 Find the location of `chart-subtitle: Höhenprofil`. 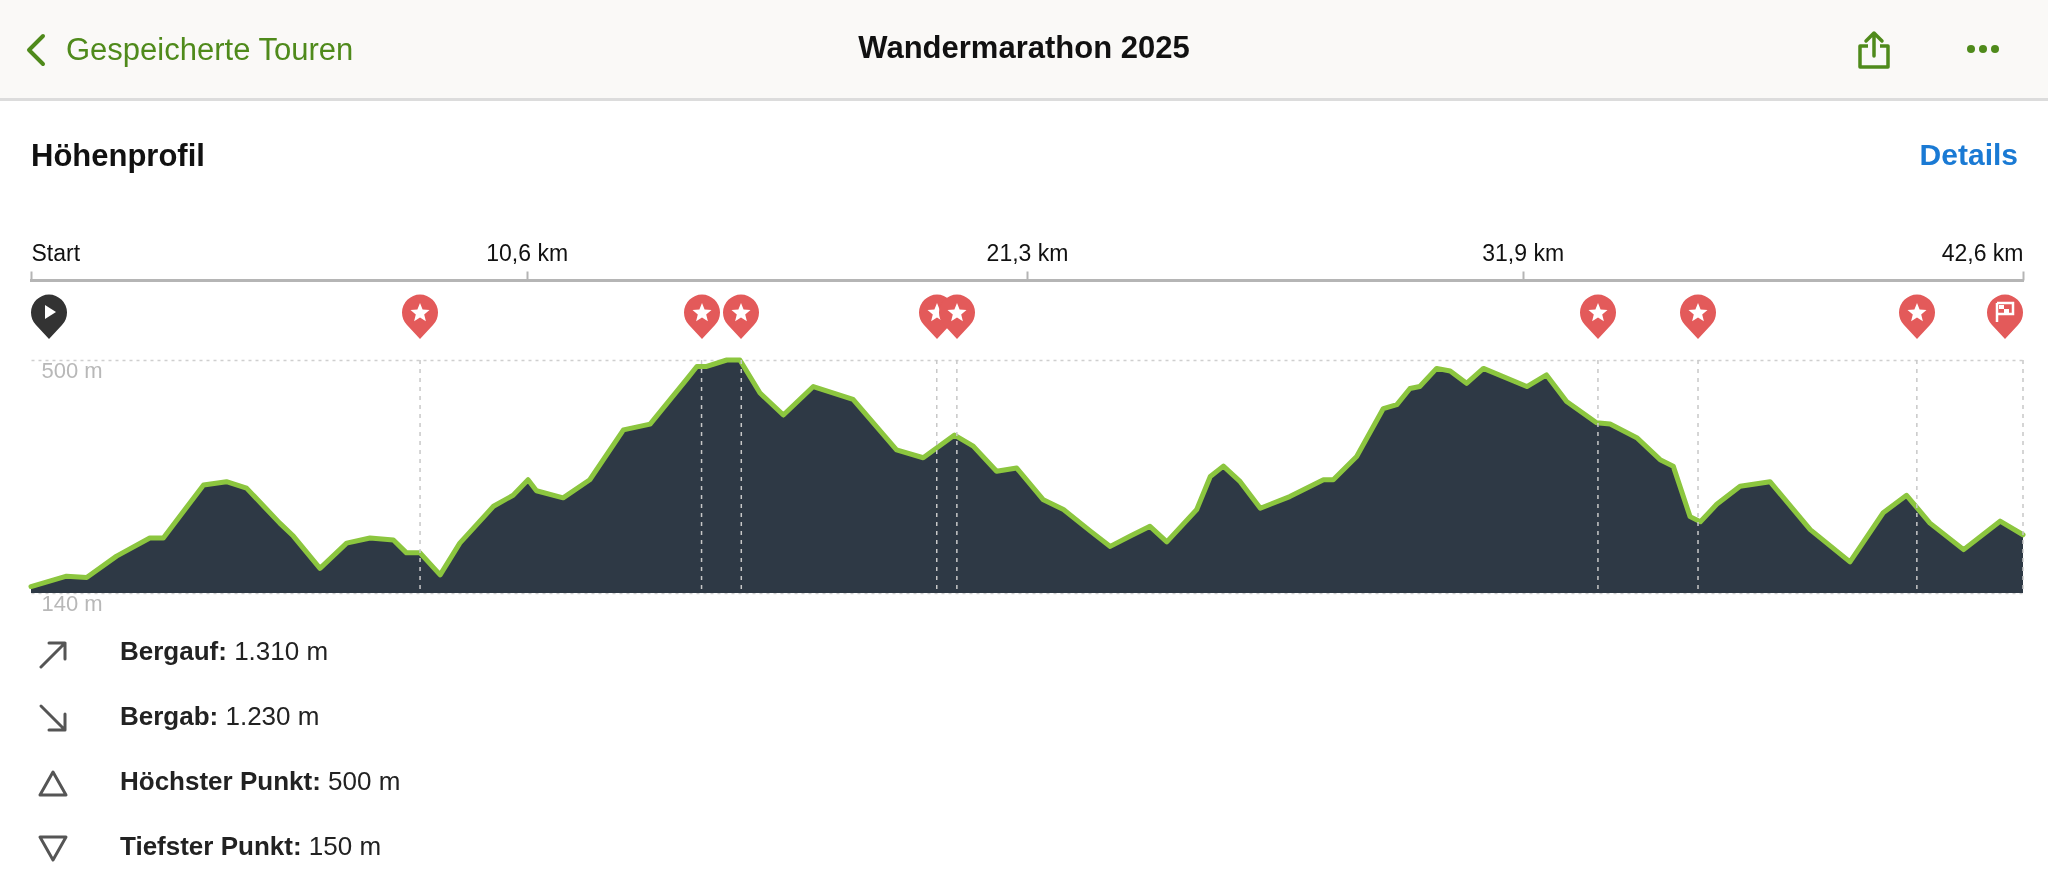

chart-subtitle: Höhenprofil is located at coordinates (118, 156).